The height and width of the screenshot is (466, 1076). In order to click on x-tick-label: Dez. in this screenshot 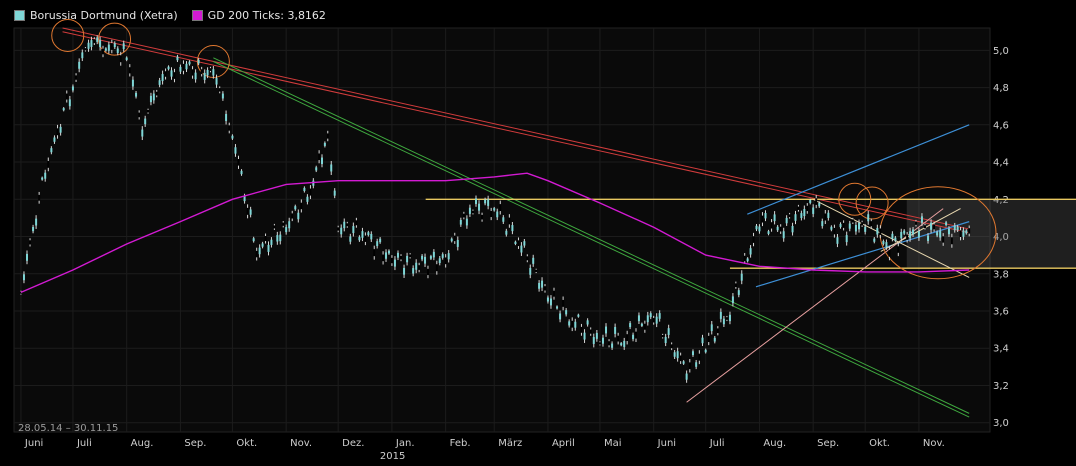, I will do `click(353, 443)`.